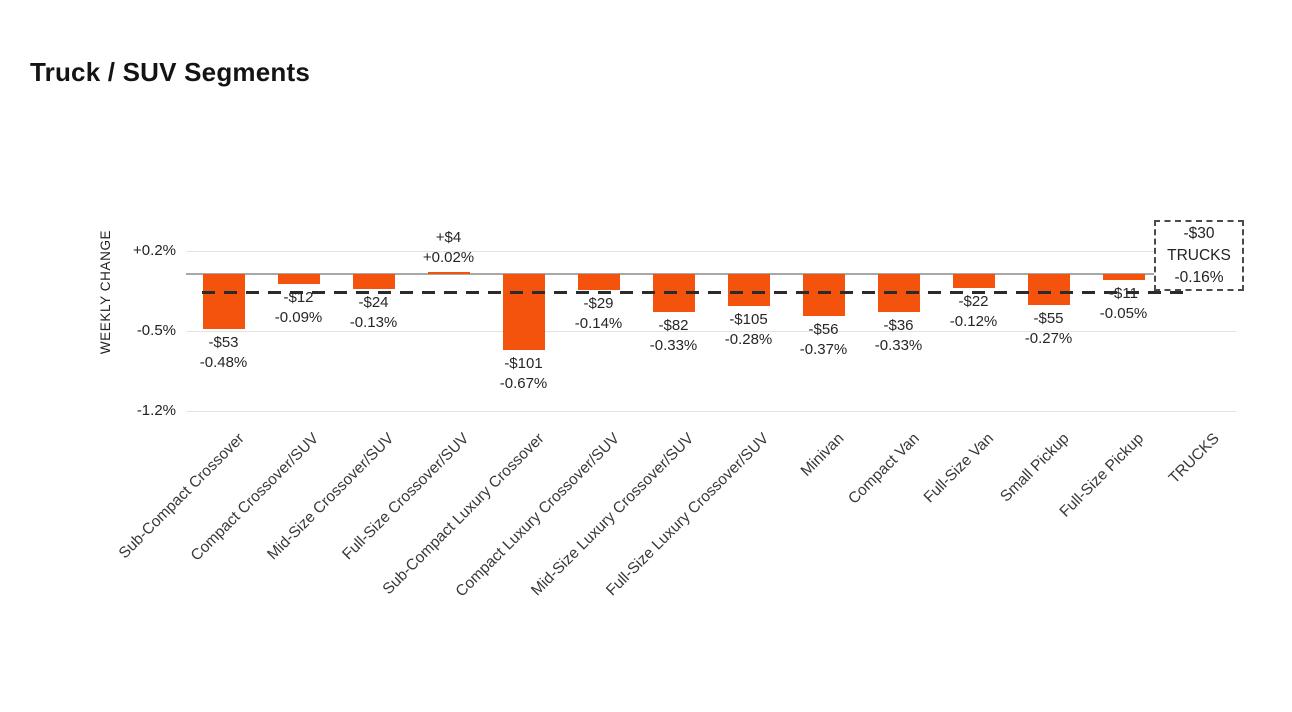 Image resolution: width=1292 pixels, height=712 pixels. What do you see at coordinates (711, 274) in the screenshot?
I see `zero-axis-line` at bounding box center [711, 274].